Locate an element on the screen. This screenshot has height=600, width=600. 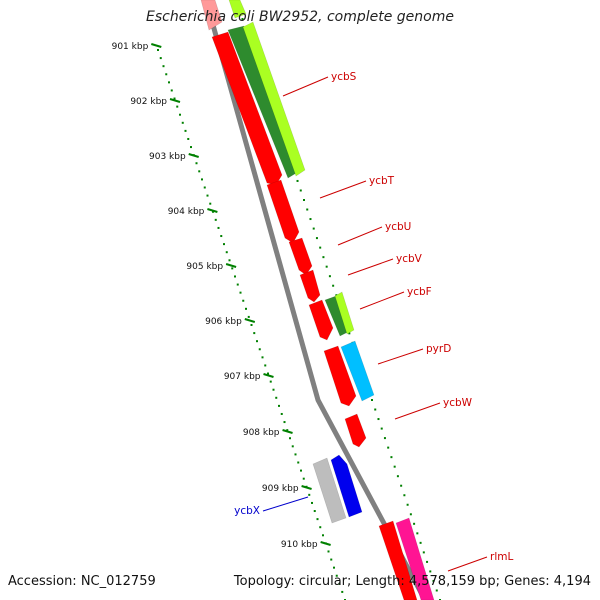
kbp-label: 901 kbp is located at coordinates (130, 47).